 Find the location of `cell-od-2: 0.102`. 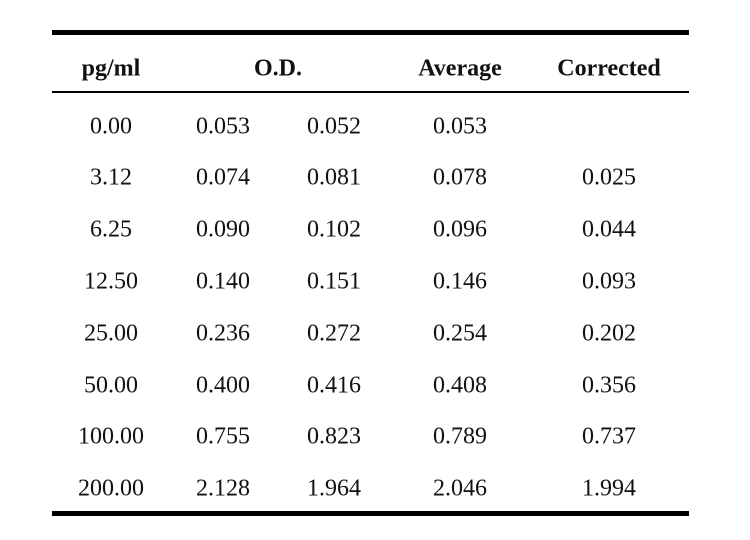

cell-od-2: 0.102 is located at coordinates (334, 229).